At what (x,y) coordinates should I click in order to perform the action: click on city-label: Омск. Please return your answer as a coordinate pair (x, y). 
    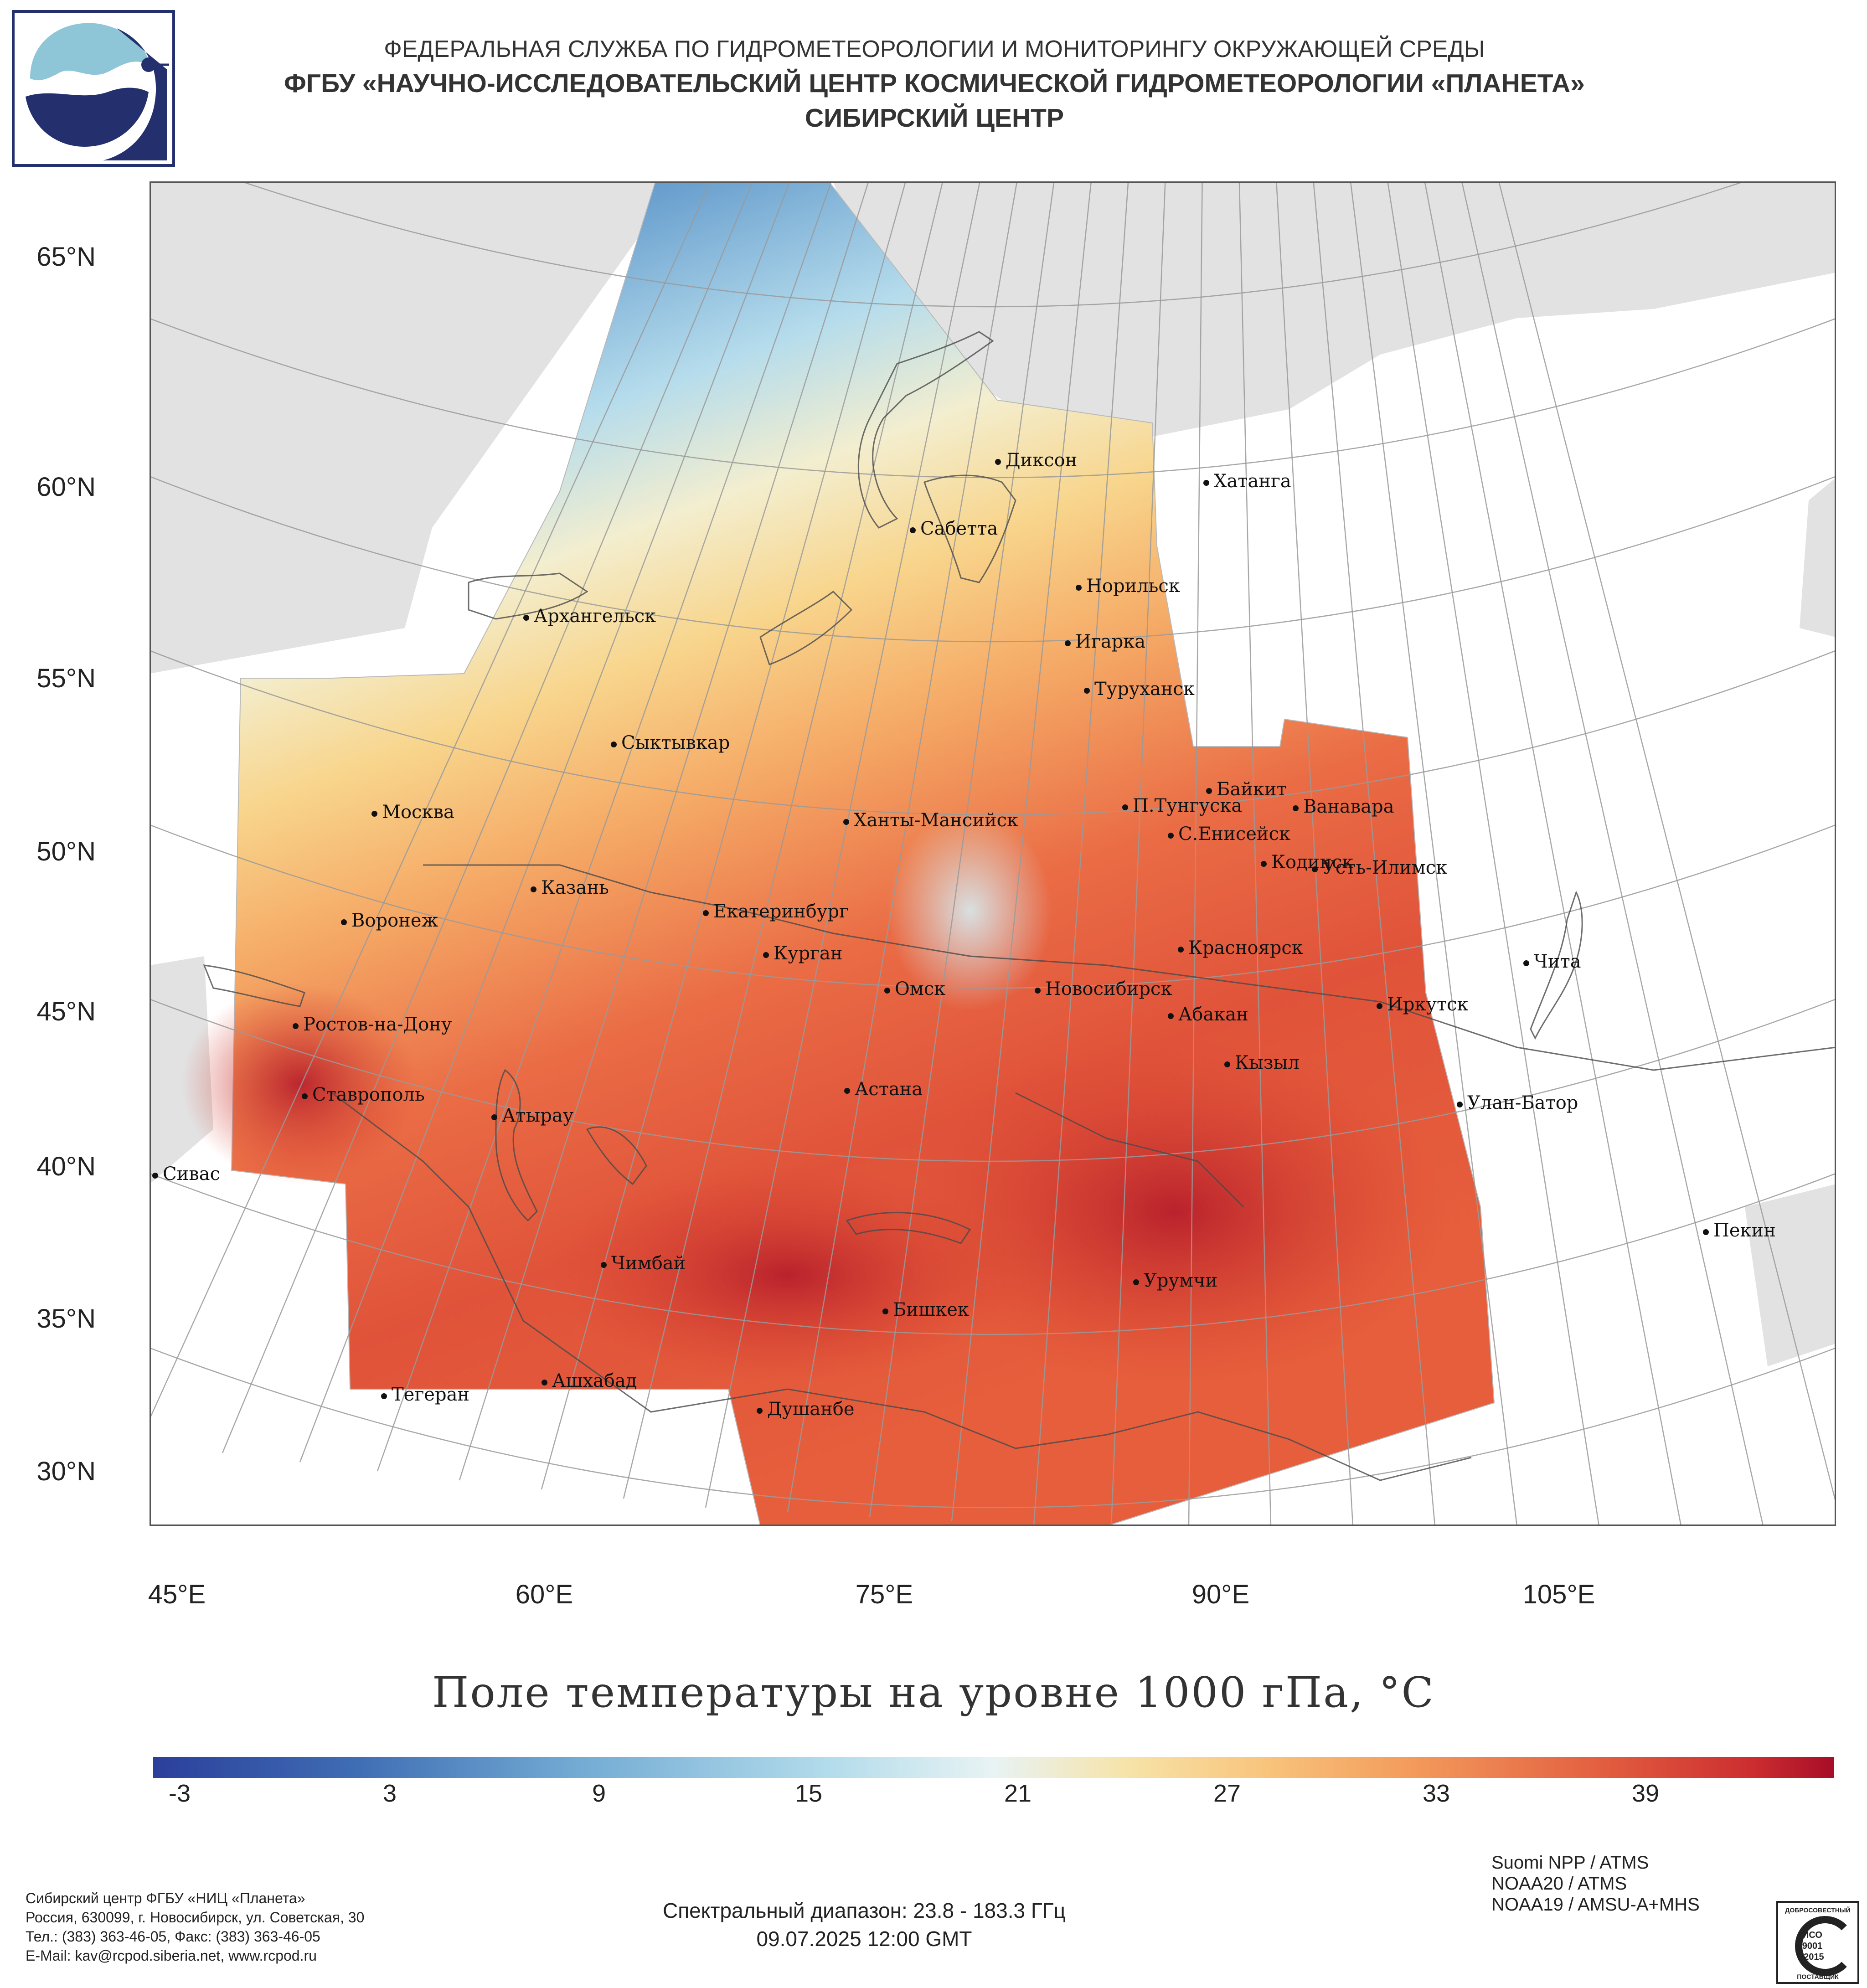
    Looking at the image, I should click on (914, 989).